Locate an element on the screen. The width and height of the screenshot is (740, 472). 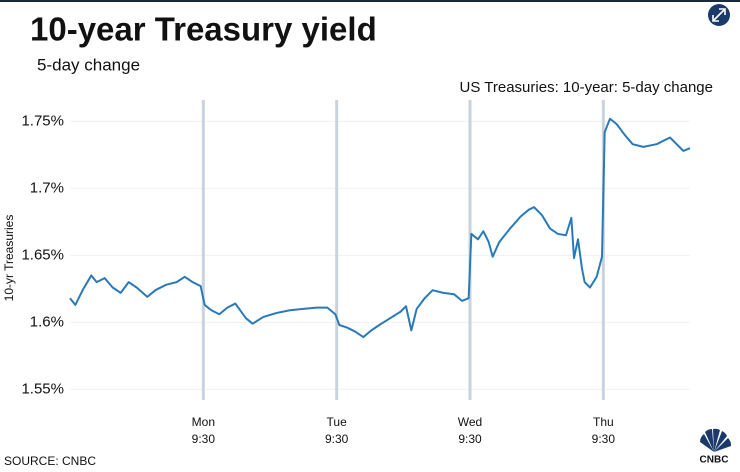
y-tick-label: 1.6% is located at coordinates (47, 321).